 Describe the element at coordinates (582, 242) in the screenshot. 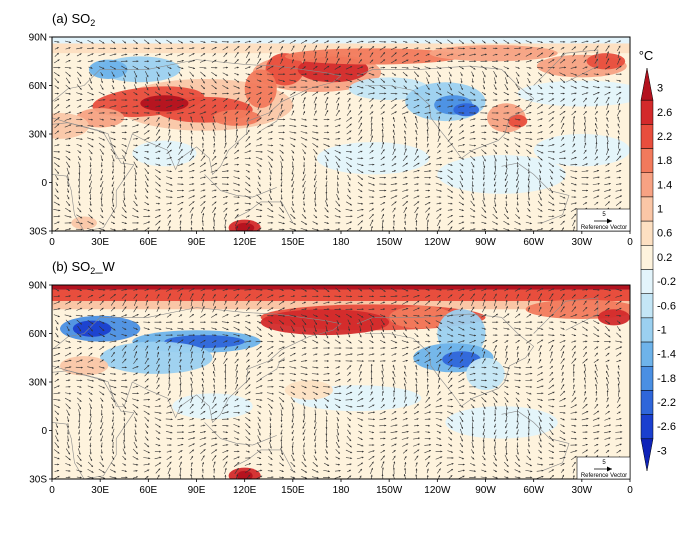

I see `panel-a-lon-label: 30W` at that location.